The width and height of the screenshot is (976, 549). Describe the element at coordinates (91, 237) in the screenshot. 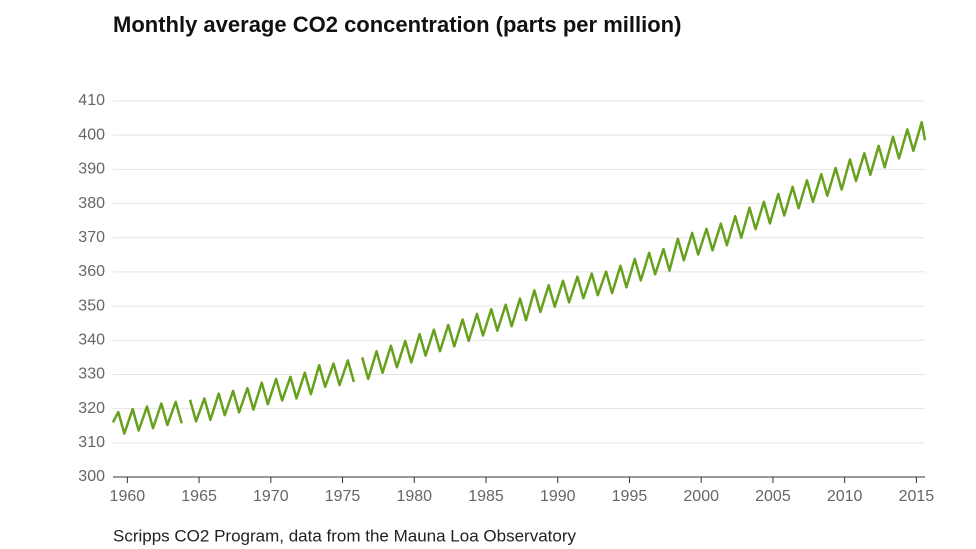

I see `y-tick-label: 370` at that location.